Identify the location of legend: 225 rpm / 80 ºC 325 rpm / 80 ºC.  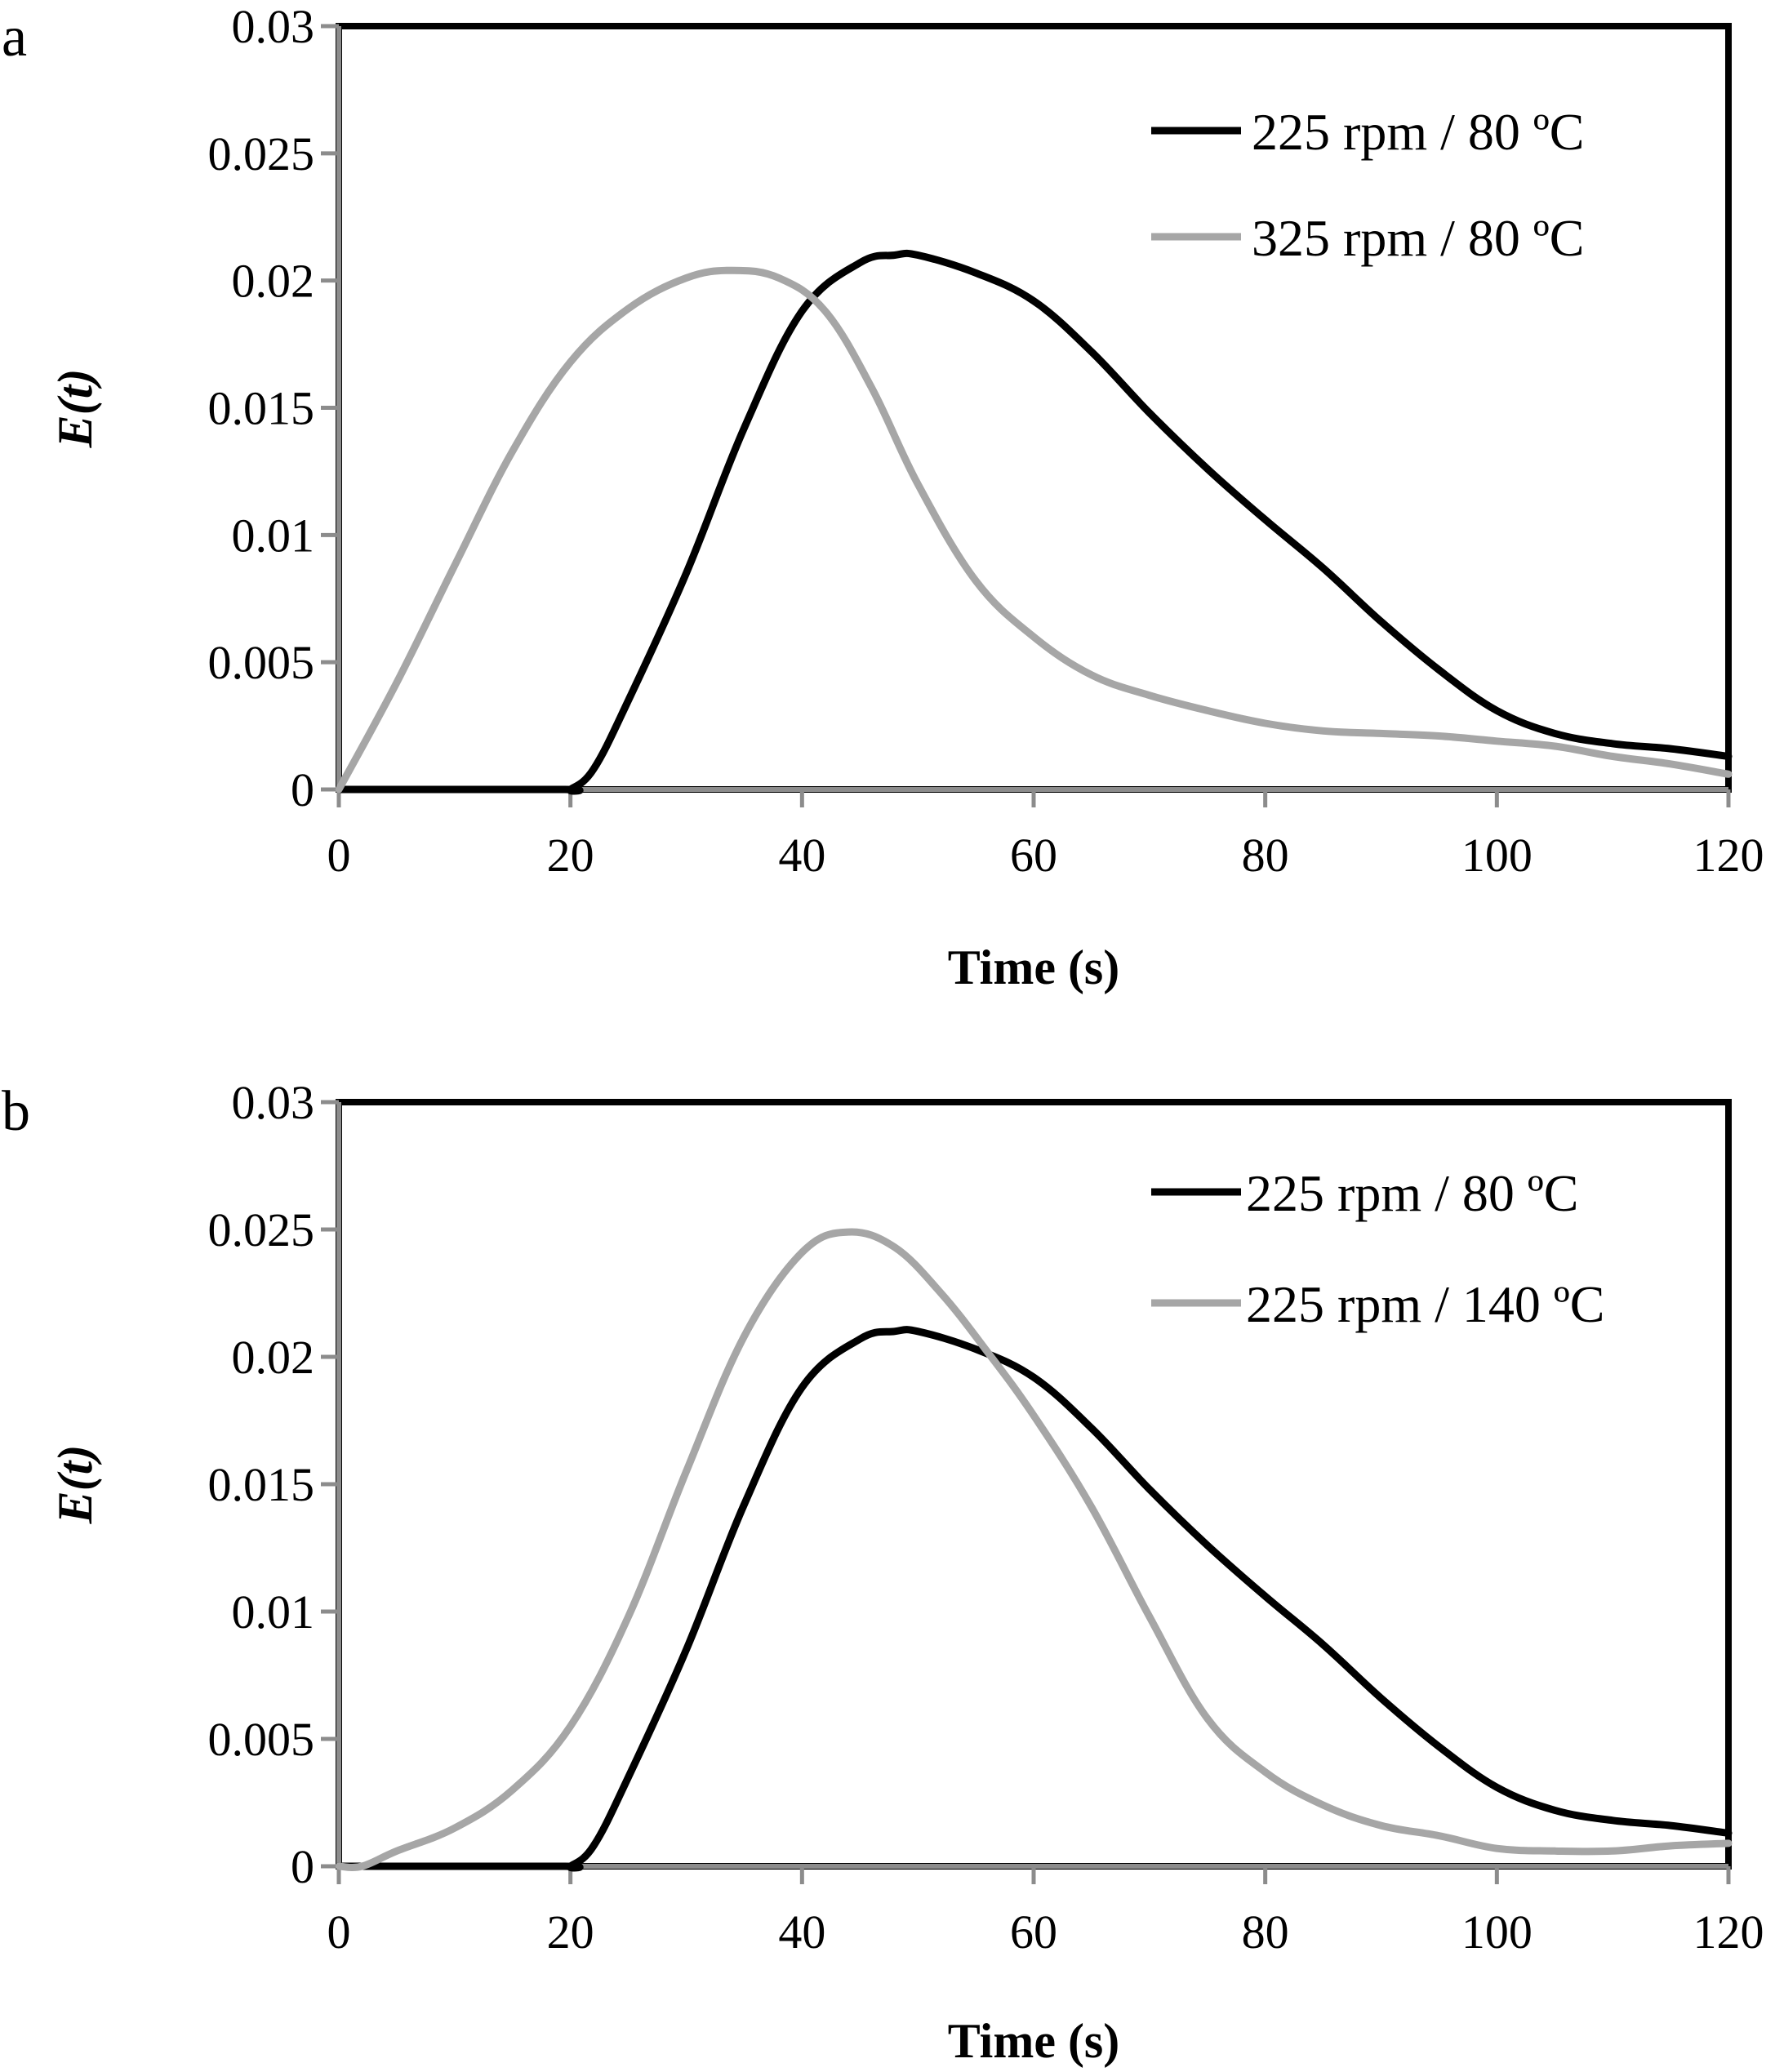
(1367, 185).